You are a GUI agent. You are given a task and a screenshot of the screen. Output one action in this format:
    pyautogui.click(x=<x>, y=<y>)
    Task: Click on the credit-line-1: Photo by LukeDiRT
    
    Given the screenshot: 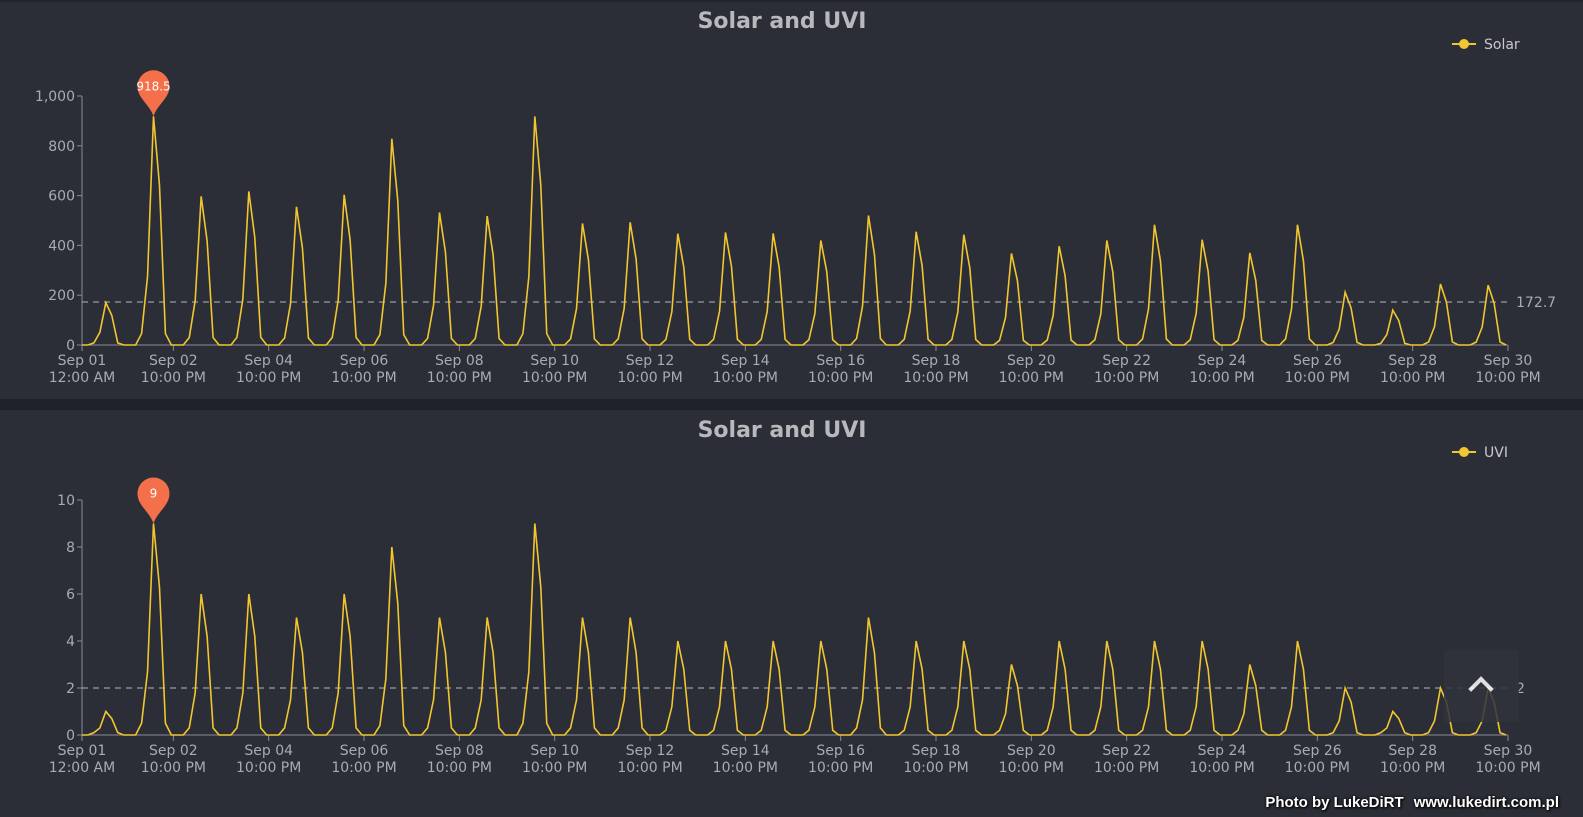 What is the action you would take?
    pyautogui.click(x=1334, y=802)
    